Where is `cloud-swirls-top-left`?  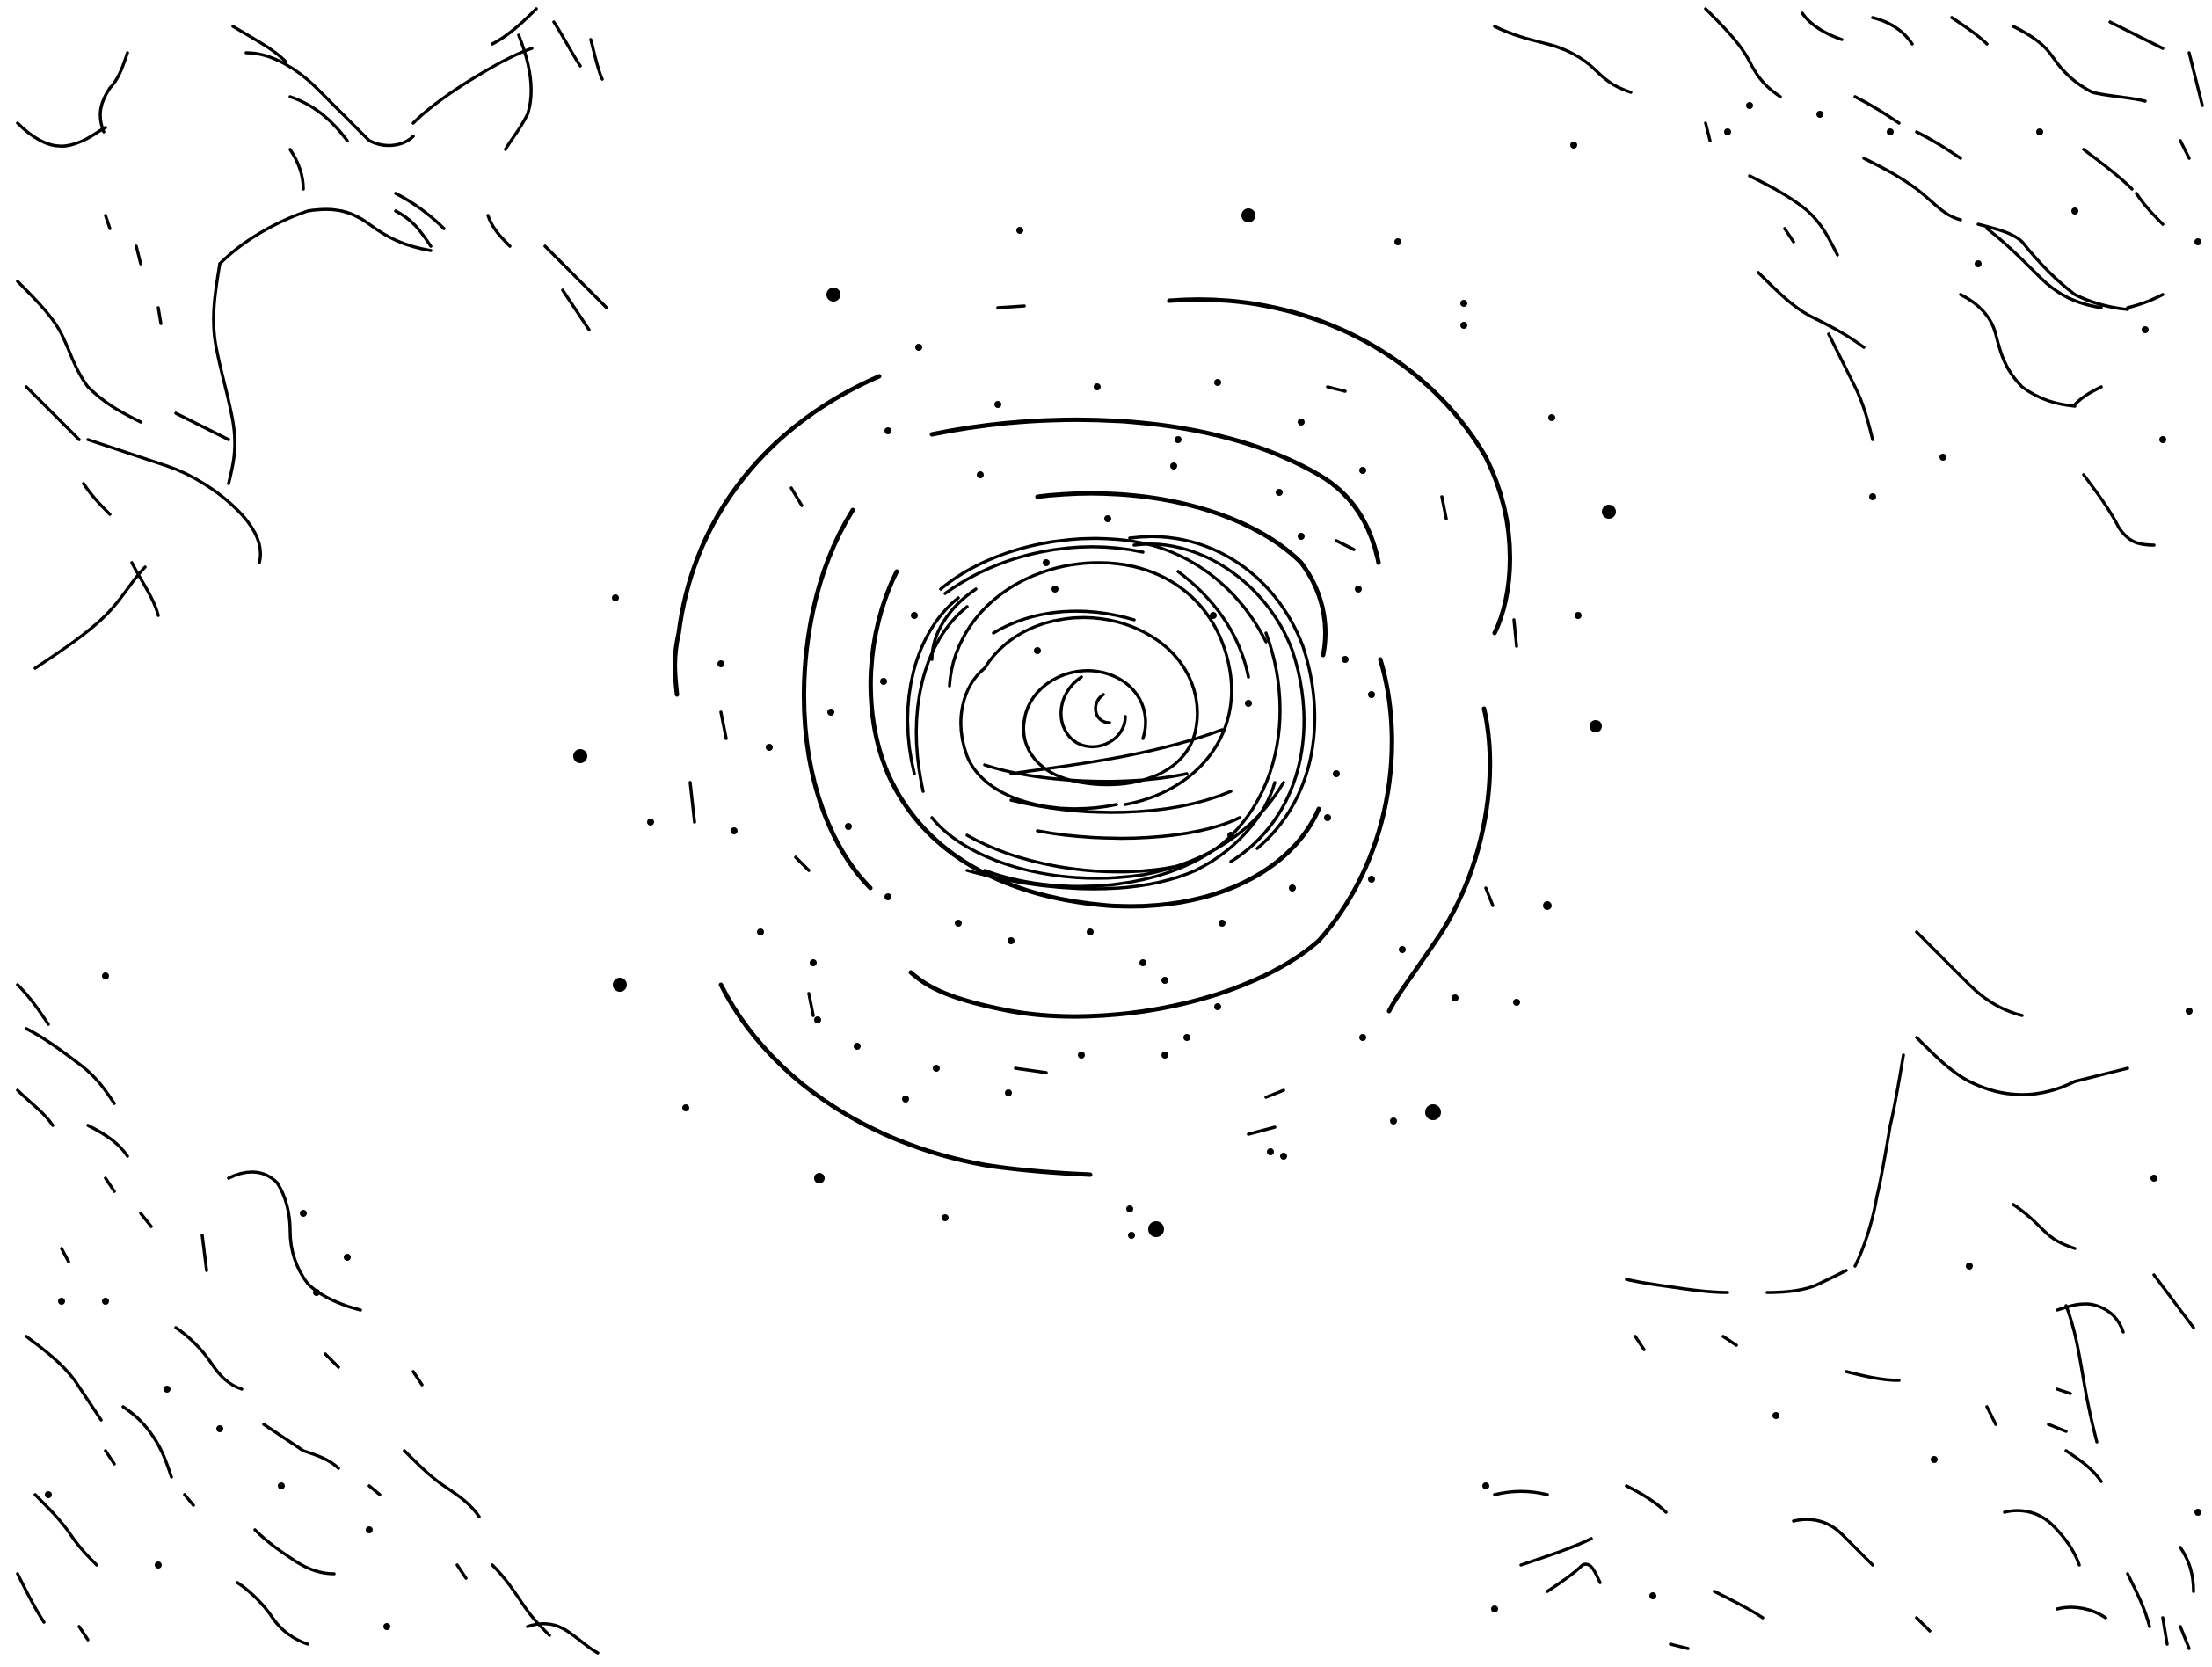
cloud-swirls-top-left is located at coordinates (312, 338).